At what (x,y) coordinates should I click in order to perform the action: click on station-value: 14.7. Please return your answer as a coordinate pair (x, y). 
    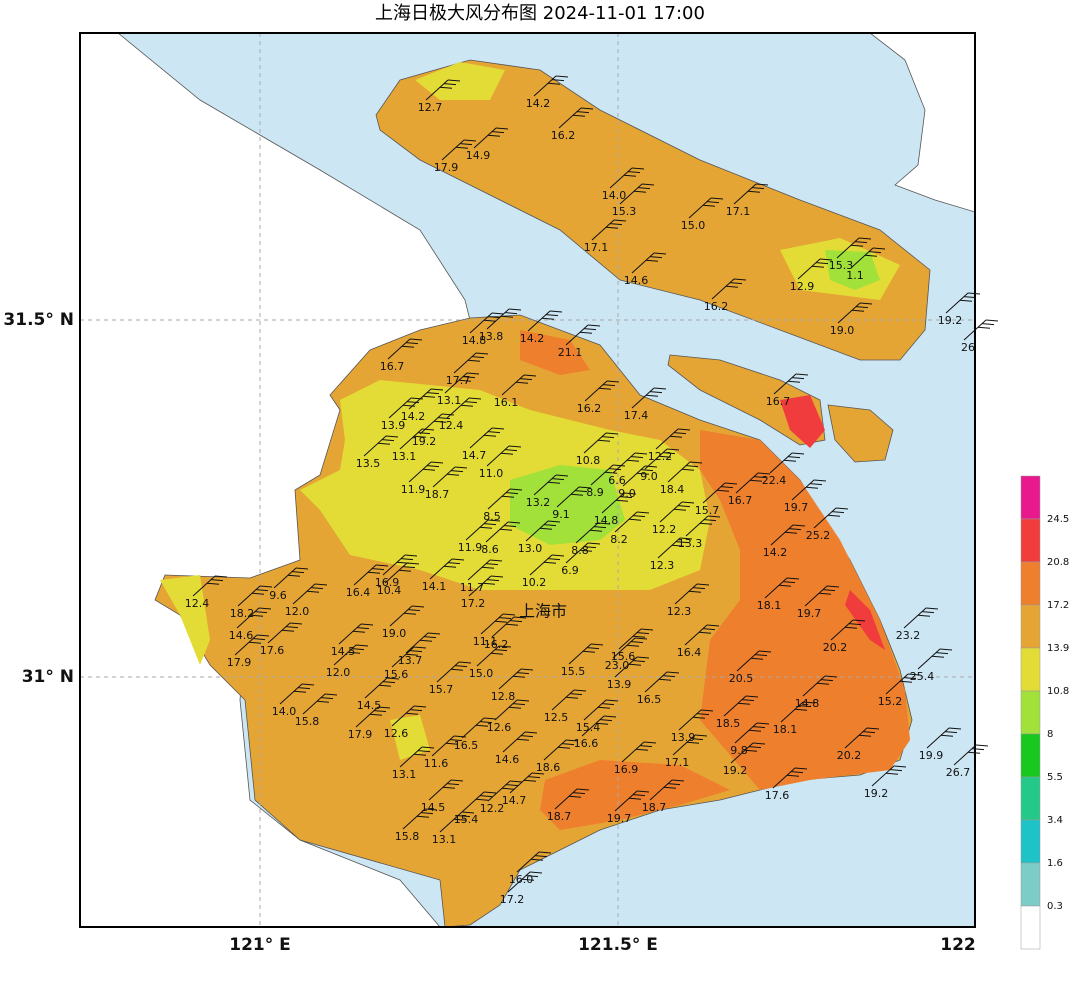
    Looking at the image, I should click on (474, 455).